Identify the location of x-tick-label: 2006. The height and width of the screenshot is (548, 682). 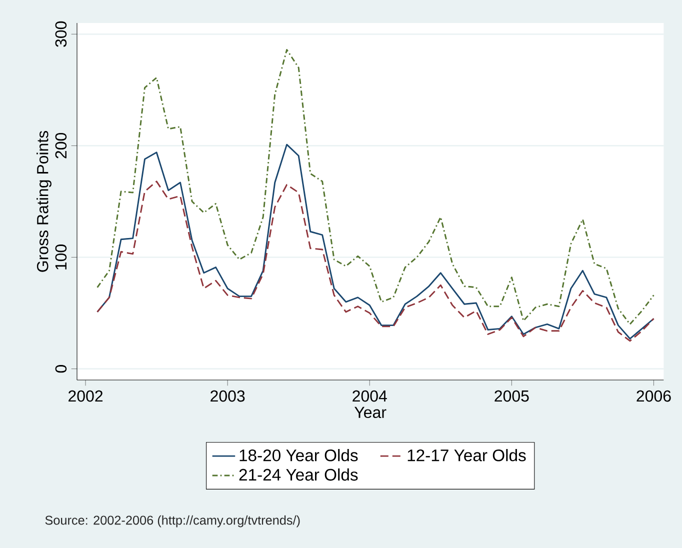
(653, 396).